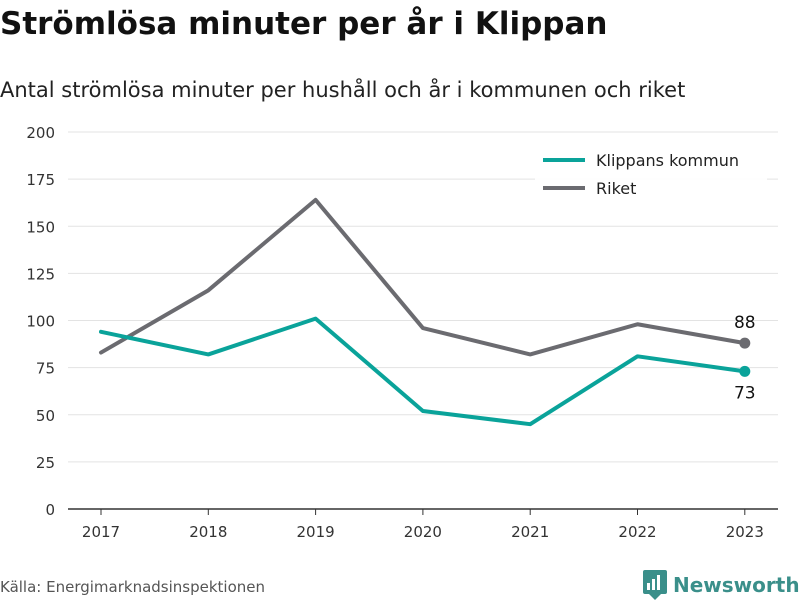  I want to click on y-tick-label: 75, so click(45, 369).